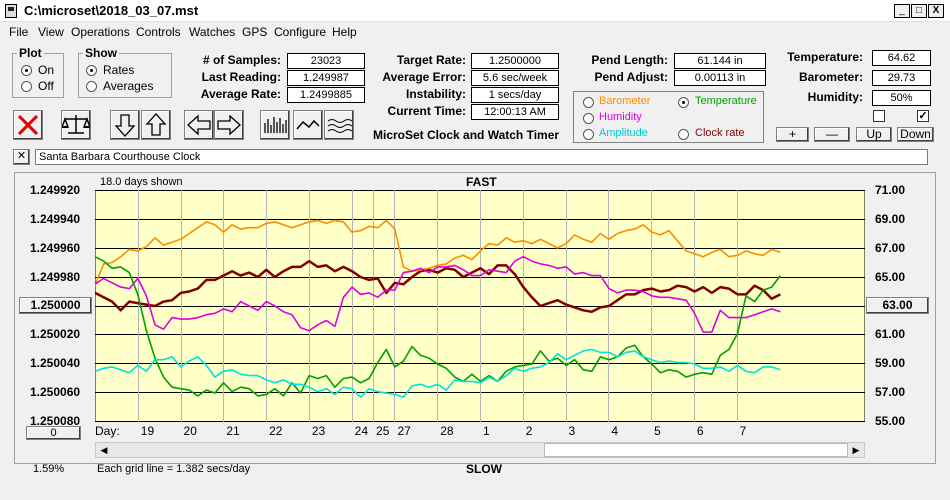  What do you see at coordinates (466, 135) in the screenshot?
I see `app-title: MicroSet Clock and Watch Timer` at bounding box center [466, 135].